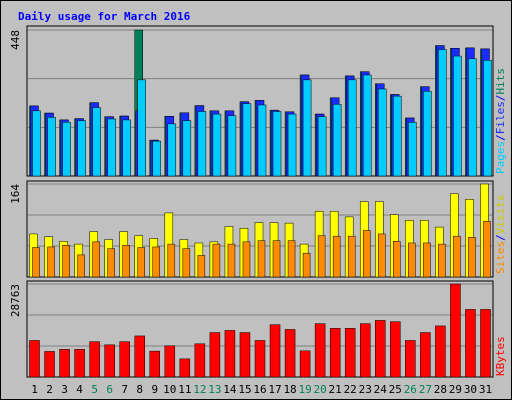 This screenshot has height=405, width=512. Describe the element at coordinates (335, 389) in the screenshot. I see `x-tick-label-day-21: 21` at that location.